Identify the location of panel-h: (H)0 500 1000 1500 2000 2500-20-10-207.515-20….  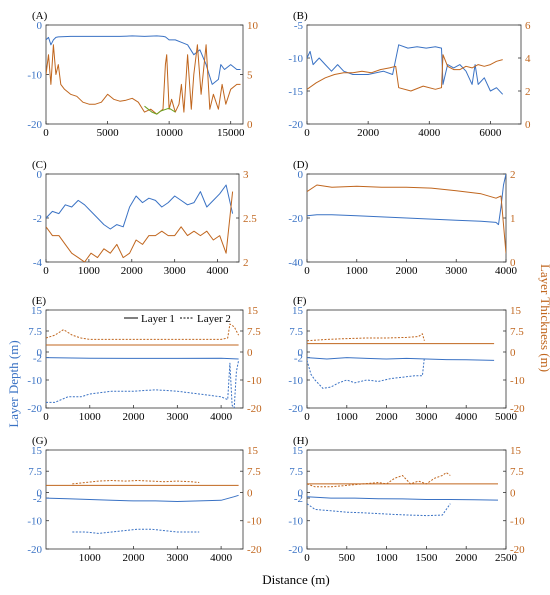
(406, 499).